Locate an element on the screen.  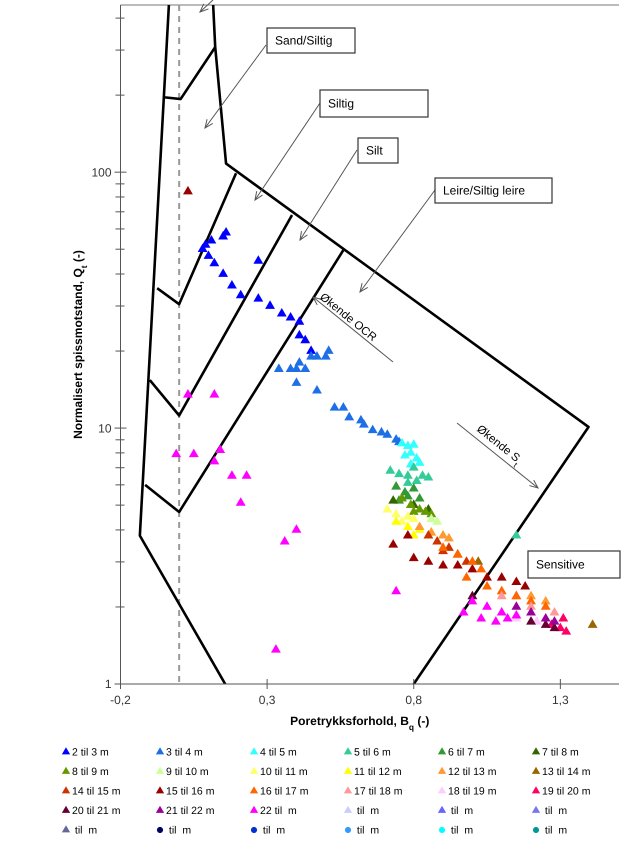
y-tick-label: 10 is located at coordinates (105, 428).